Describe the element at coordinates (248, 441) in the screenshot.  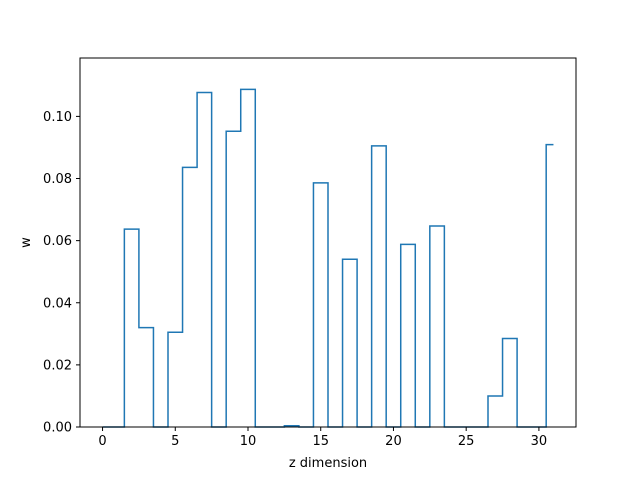
I see `x-tick-label: 10` at that location.